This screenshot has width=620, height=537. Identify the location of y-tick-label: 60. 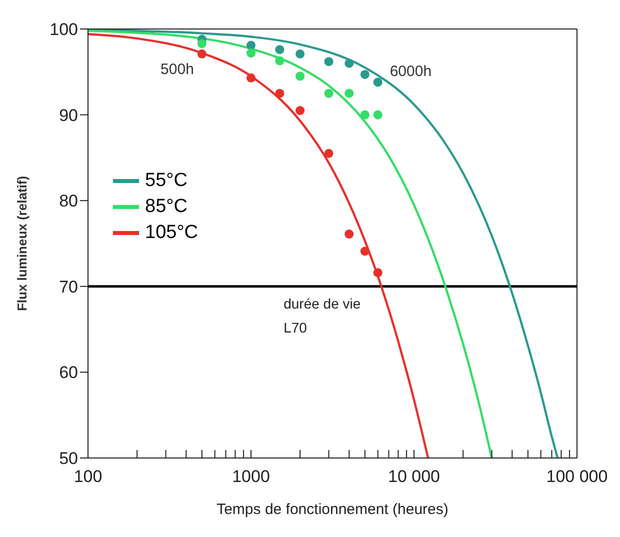
(68, 372).